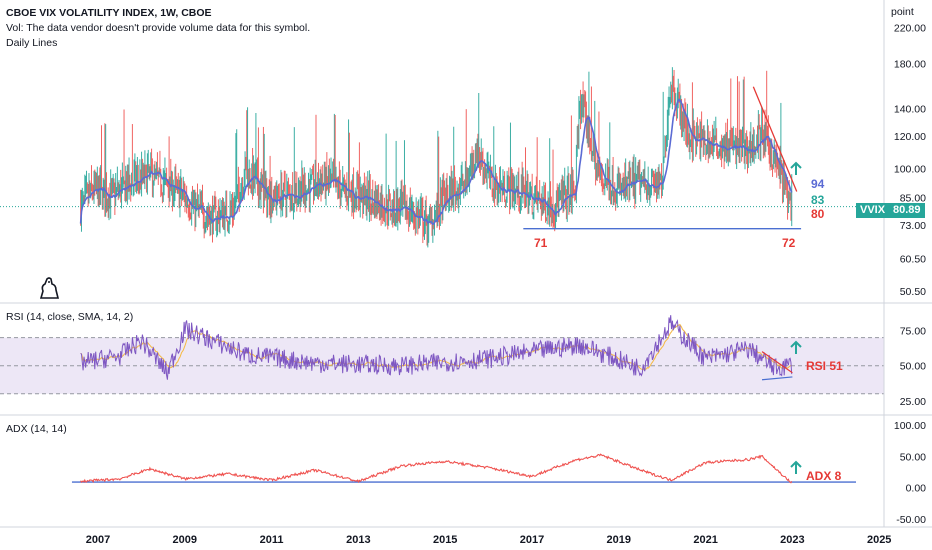  Describe the element at coordinates (824, 366) in the screenshot. I see `rsi-value-label: RSI 51` at that location.